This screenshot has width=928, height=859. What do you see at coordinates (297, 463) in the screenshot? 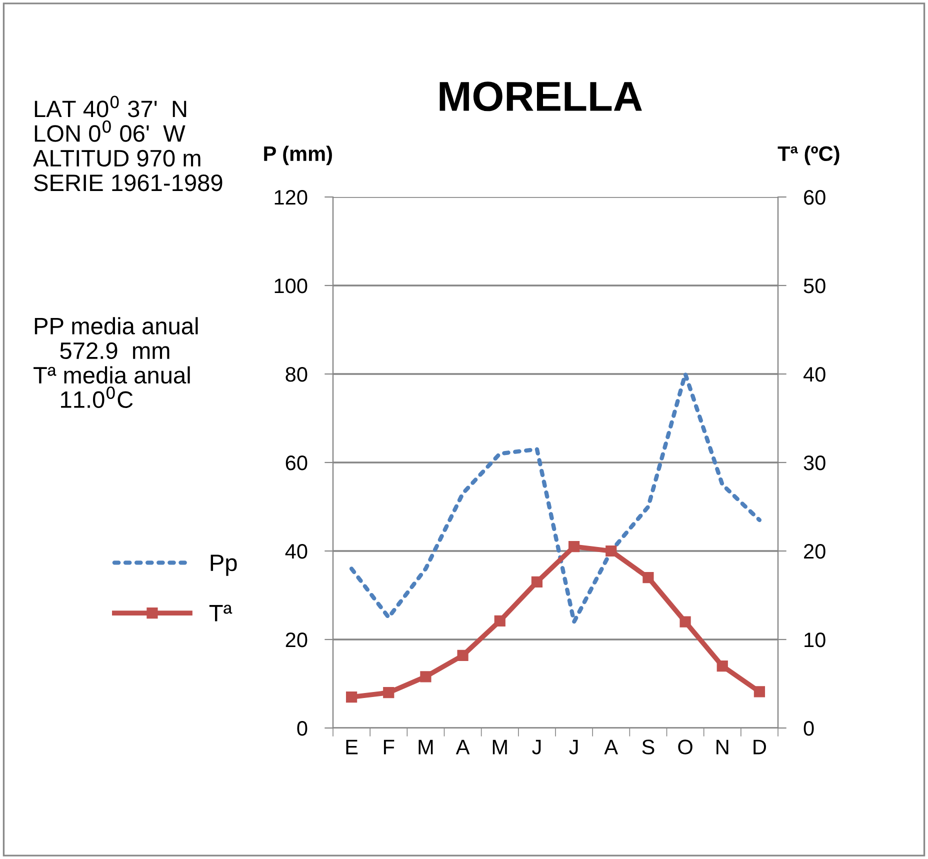
I see `y-tick-label: 60` at bounding box center [297, 463].